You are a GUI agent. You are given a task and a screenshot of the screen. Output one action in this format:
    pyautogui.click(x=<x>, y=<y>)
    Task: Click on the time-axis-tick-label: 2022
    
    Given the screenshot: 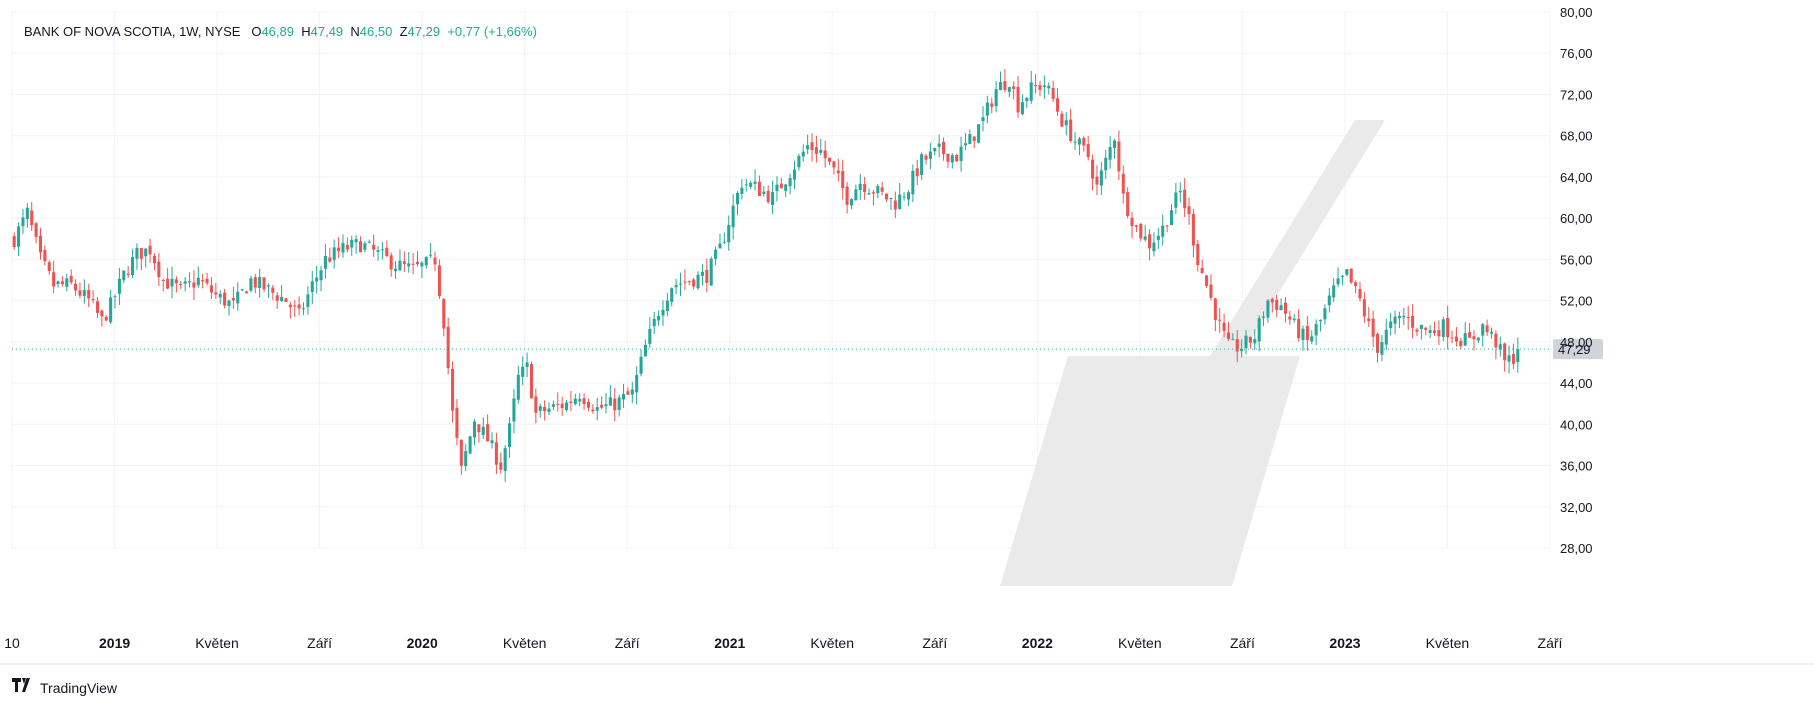 What is the action you would take?
    pyautogui.click(x=1037, y=643)
    